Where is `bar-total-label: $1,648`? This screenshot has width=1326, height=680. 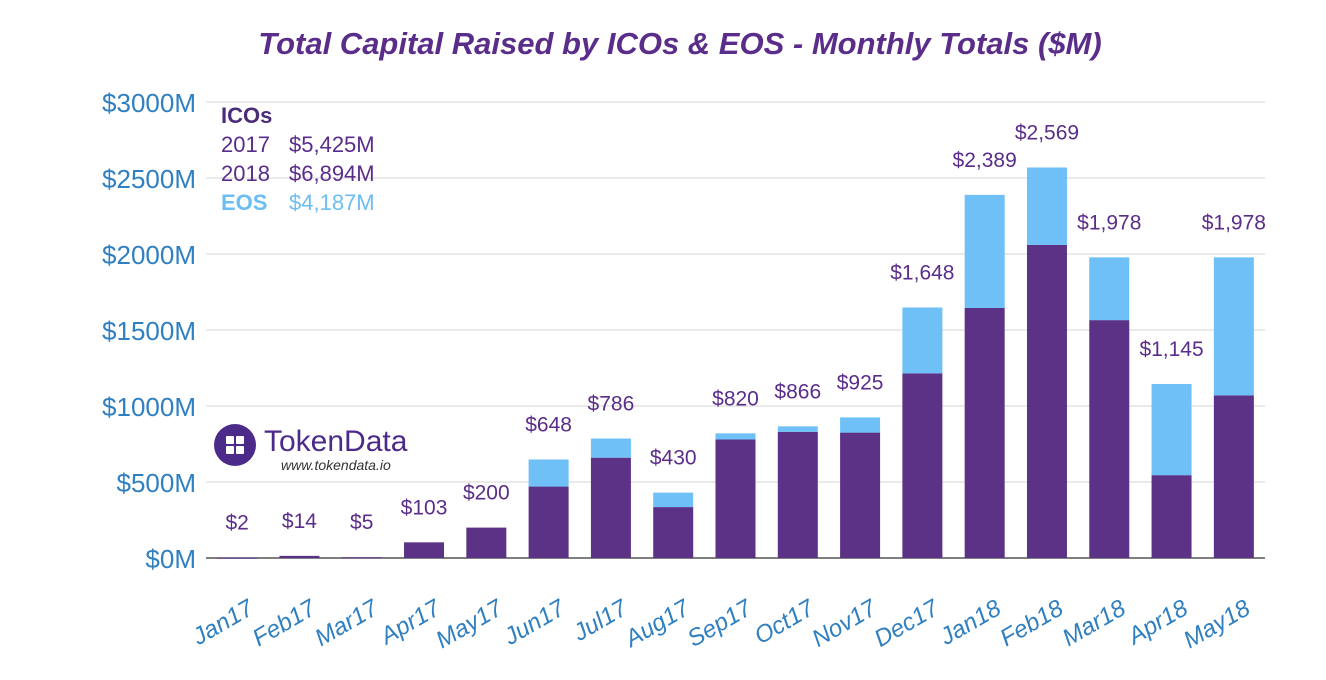 bar-total-label: $1,648 is located at coordinates (922, 273).